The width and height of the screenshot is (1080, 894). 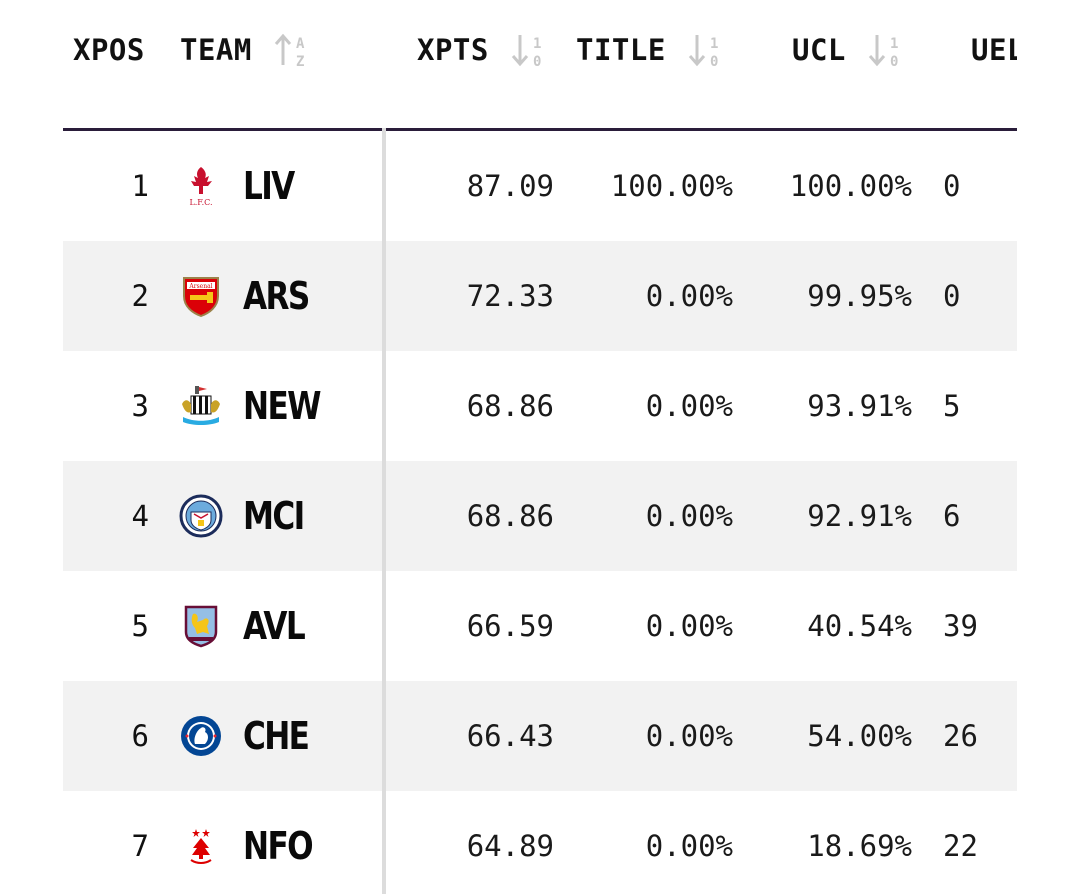 What do you see at coordinates (140, 516) in the screenshot?
I see `row-position: 4` at bounding box center [140, 516].